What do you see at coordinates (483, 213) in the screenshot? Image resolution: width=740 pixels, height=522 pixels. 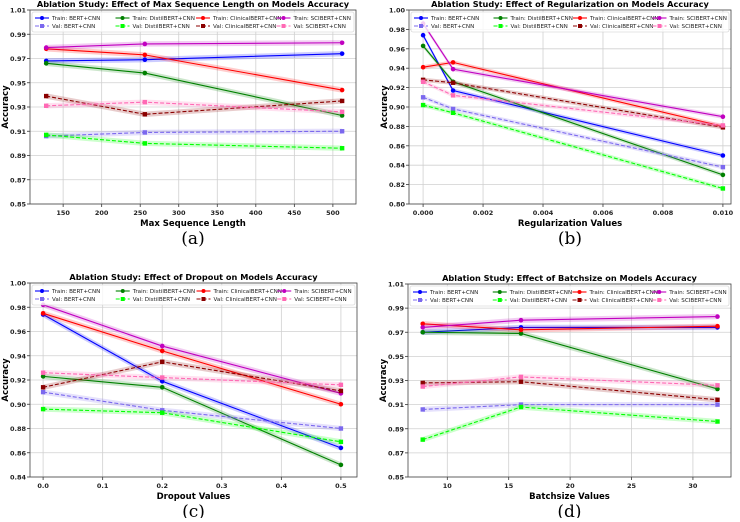 I see `x-tick-label: 0.002` at bounding box center [483, 213].